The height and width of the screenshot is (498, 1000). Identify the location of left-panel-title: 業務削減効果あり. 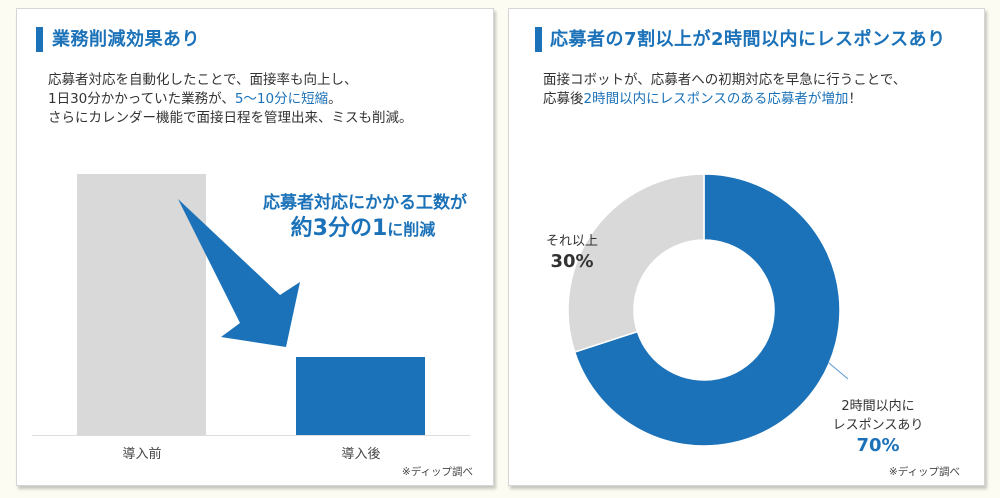
(126, 39).